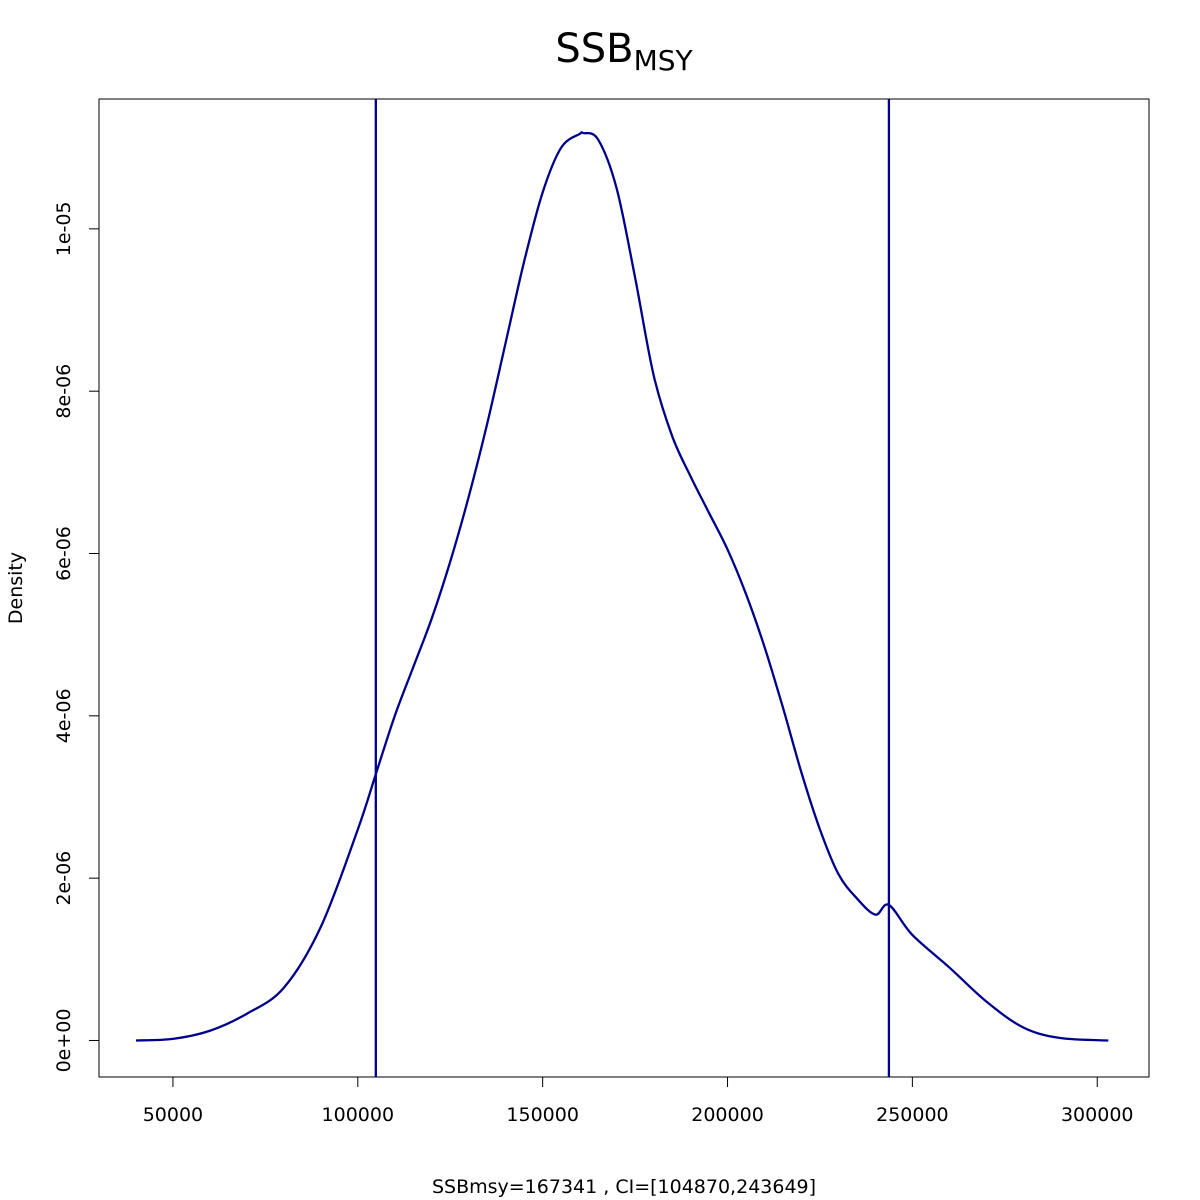 The width and height of the screenshot is (1200, 1200). I want to click on x-tick-label: 150000, so click(542, 1115).